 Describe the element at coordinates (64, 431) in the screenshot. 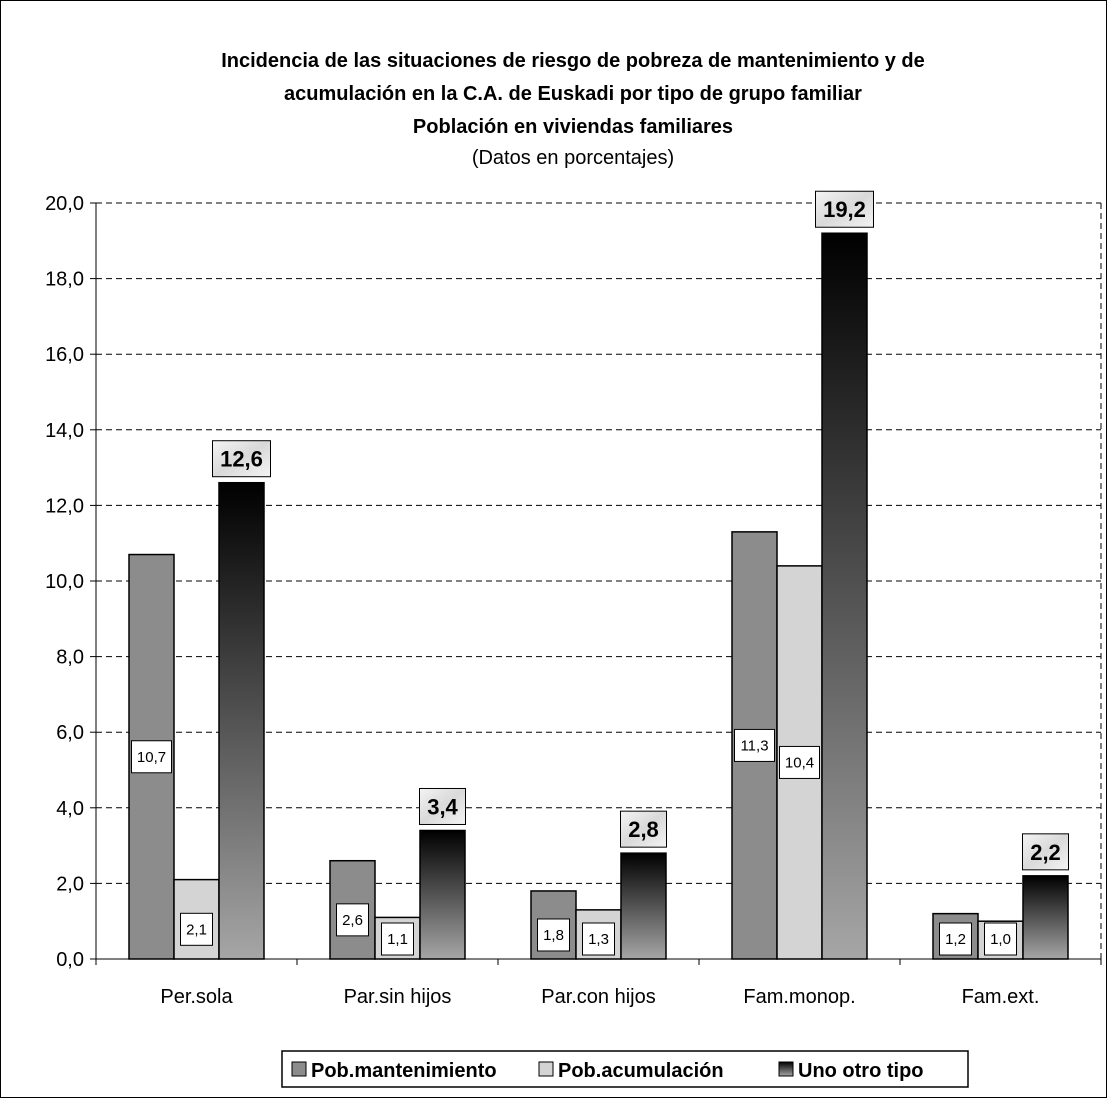

I see `y-tick-label: 14,0` at that location.